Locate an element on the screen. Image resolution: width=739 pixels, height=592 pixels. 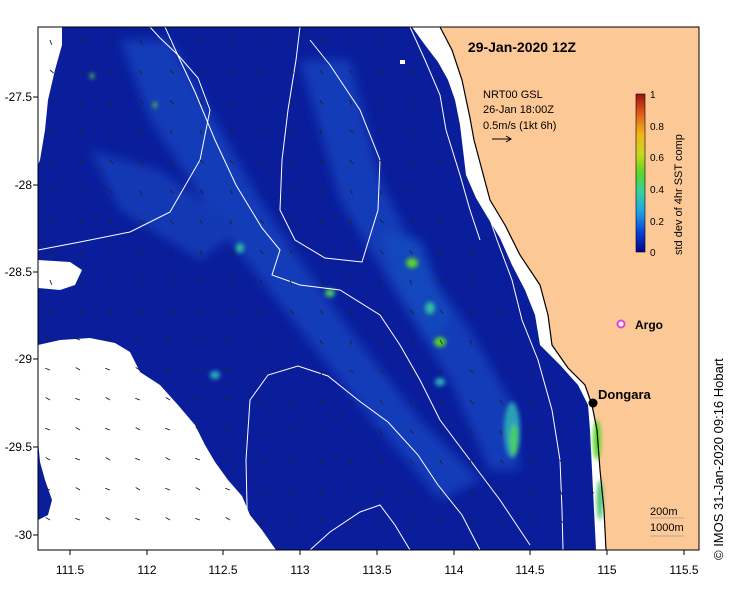
colorbar-label: std dev of 4hr SST comp is located at coordinates (679, 194).